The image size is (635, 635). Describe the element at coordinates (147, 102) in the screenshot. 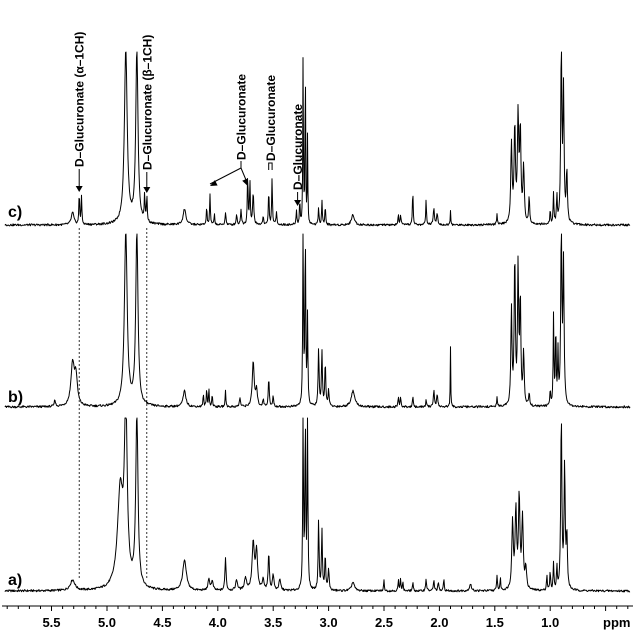

I see `annotation-label: D–Glucuronate (β–1CH)` at that location.